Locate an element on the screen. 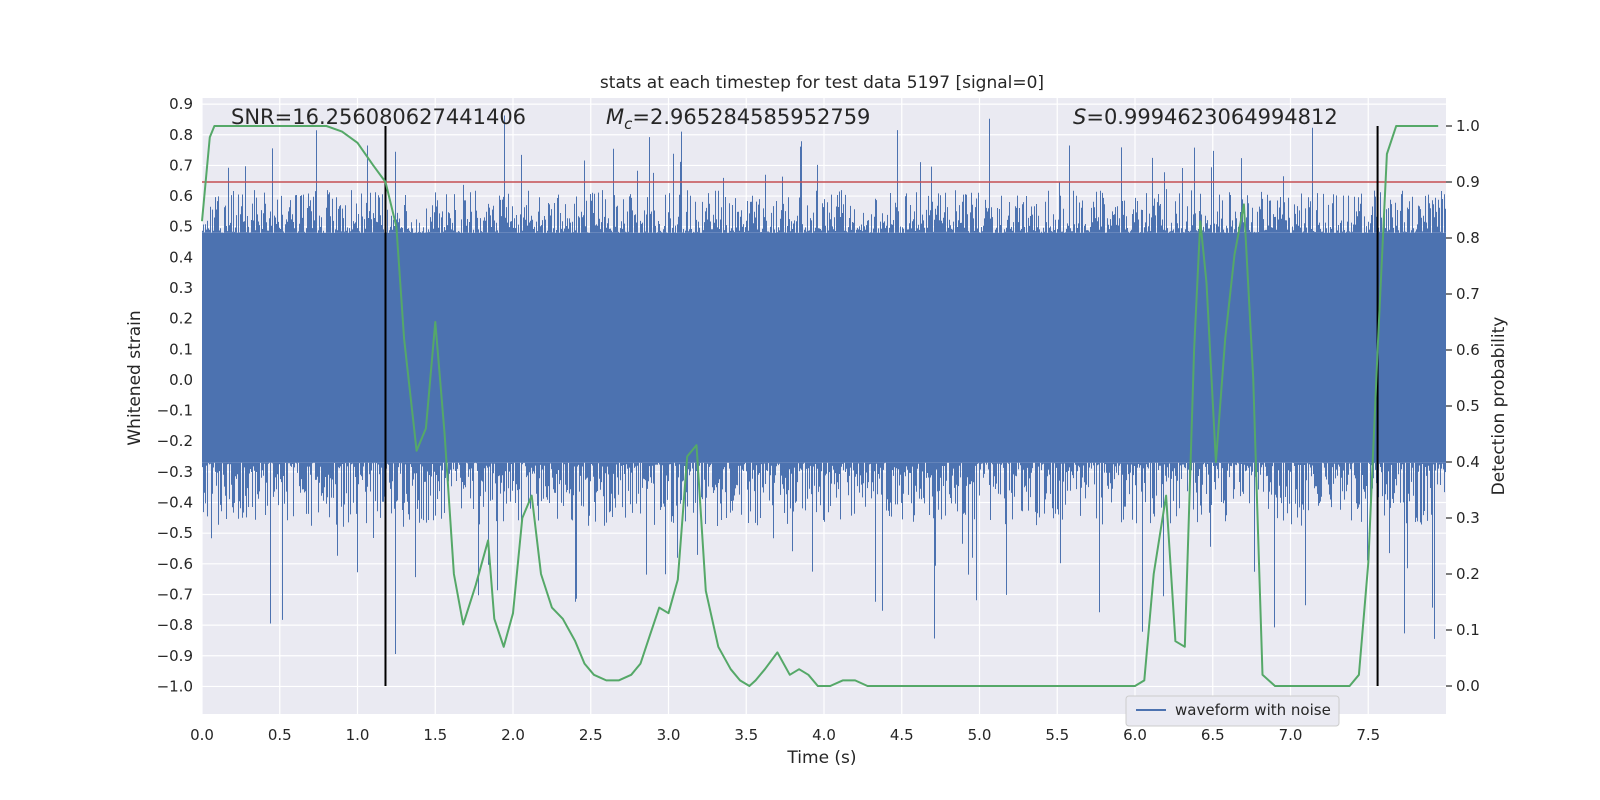 The width and height of the screenshot is (1600, 800). y2-tick-label: 0.9 is located at coordinates (1468, 182).